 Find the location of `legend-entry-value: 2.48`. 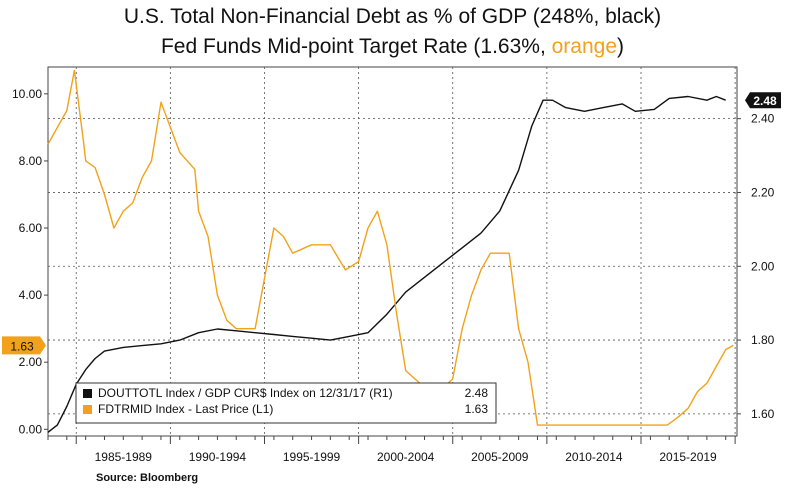

legend-entry-value: 2.48 is located at coordinates (477, 393).